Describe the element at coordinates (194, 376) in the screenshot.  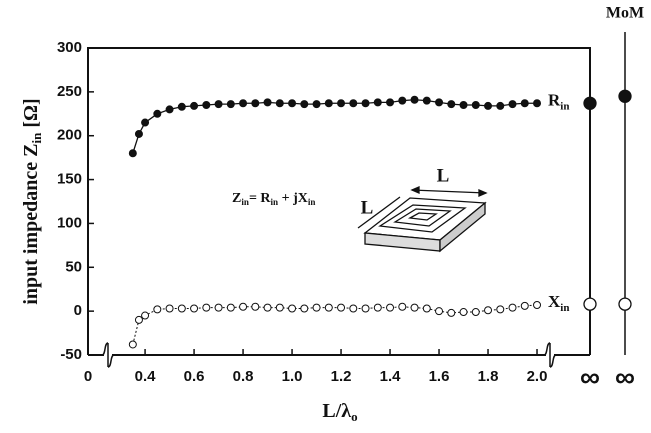
I see `x-tick-label: 0.6` at that location.